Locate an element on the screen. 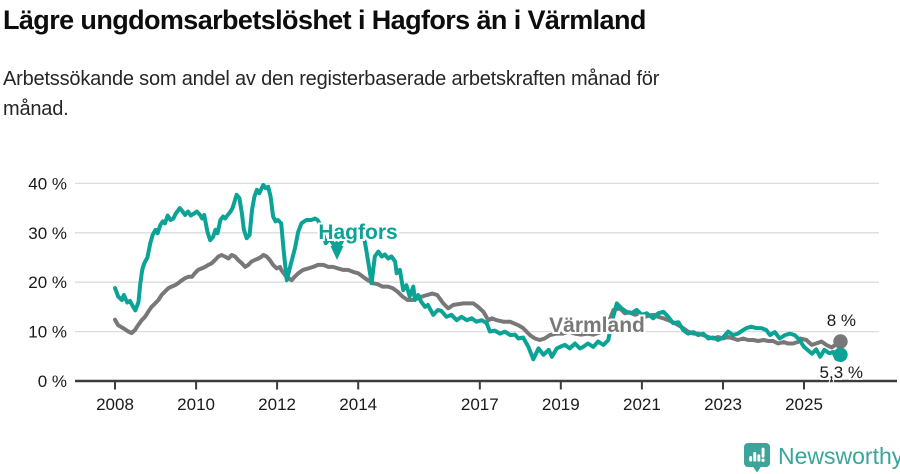  y-tick-label: 10 % is located at coordinates (47, 332).